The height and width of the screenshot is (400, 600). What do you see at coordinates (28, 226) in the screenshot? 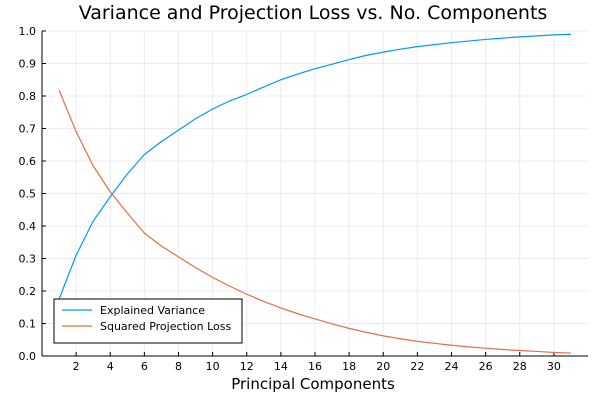
I see `y-tick-label: 0.4` at bounding box center [28, 226].